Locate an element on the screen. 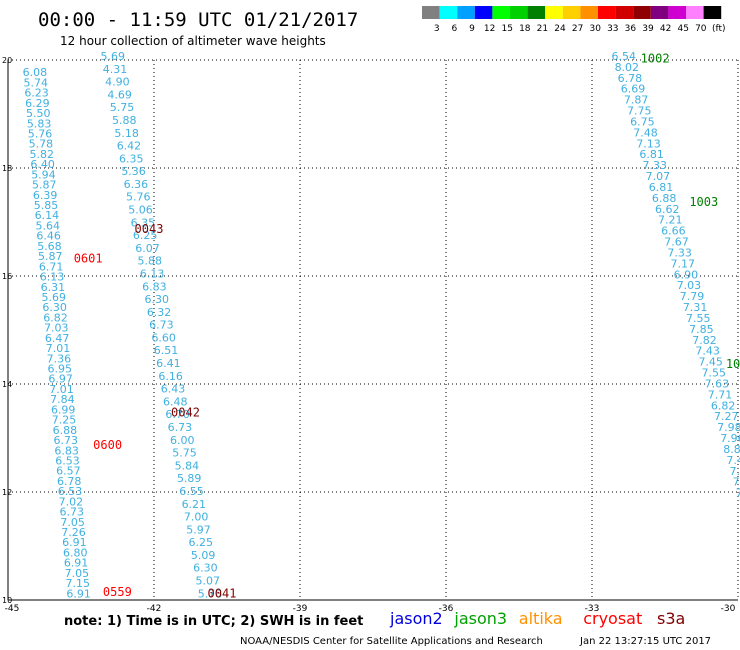 Image resolution: width=740 pixels, height=650 pixels. pass-time-label: 0043 is located at coordinates (149, 229).